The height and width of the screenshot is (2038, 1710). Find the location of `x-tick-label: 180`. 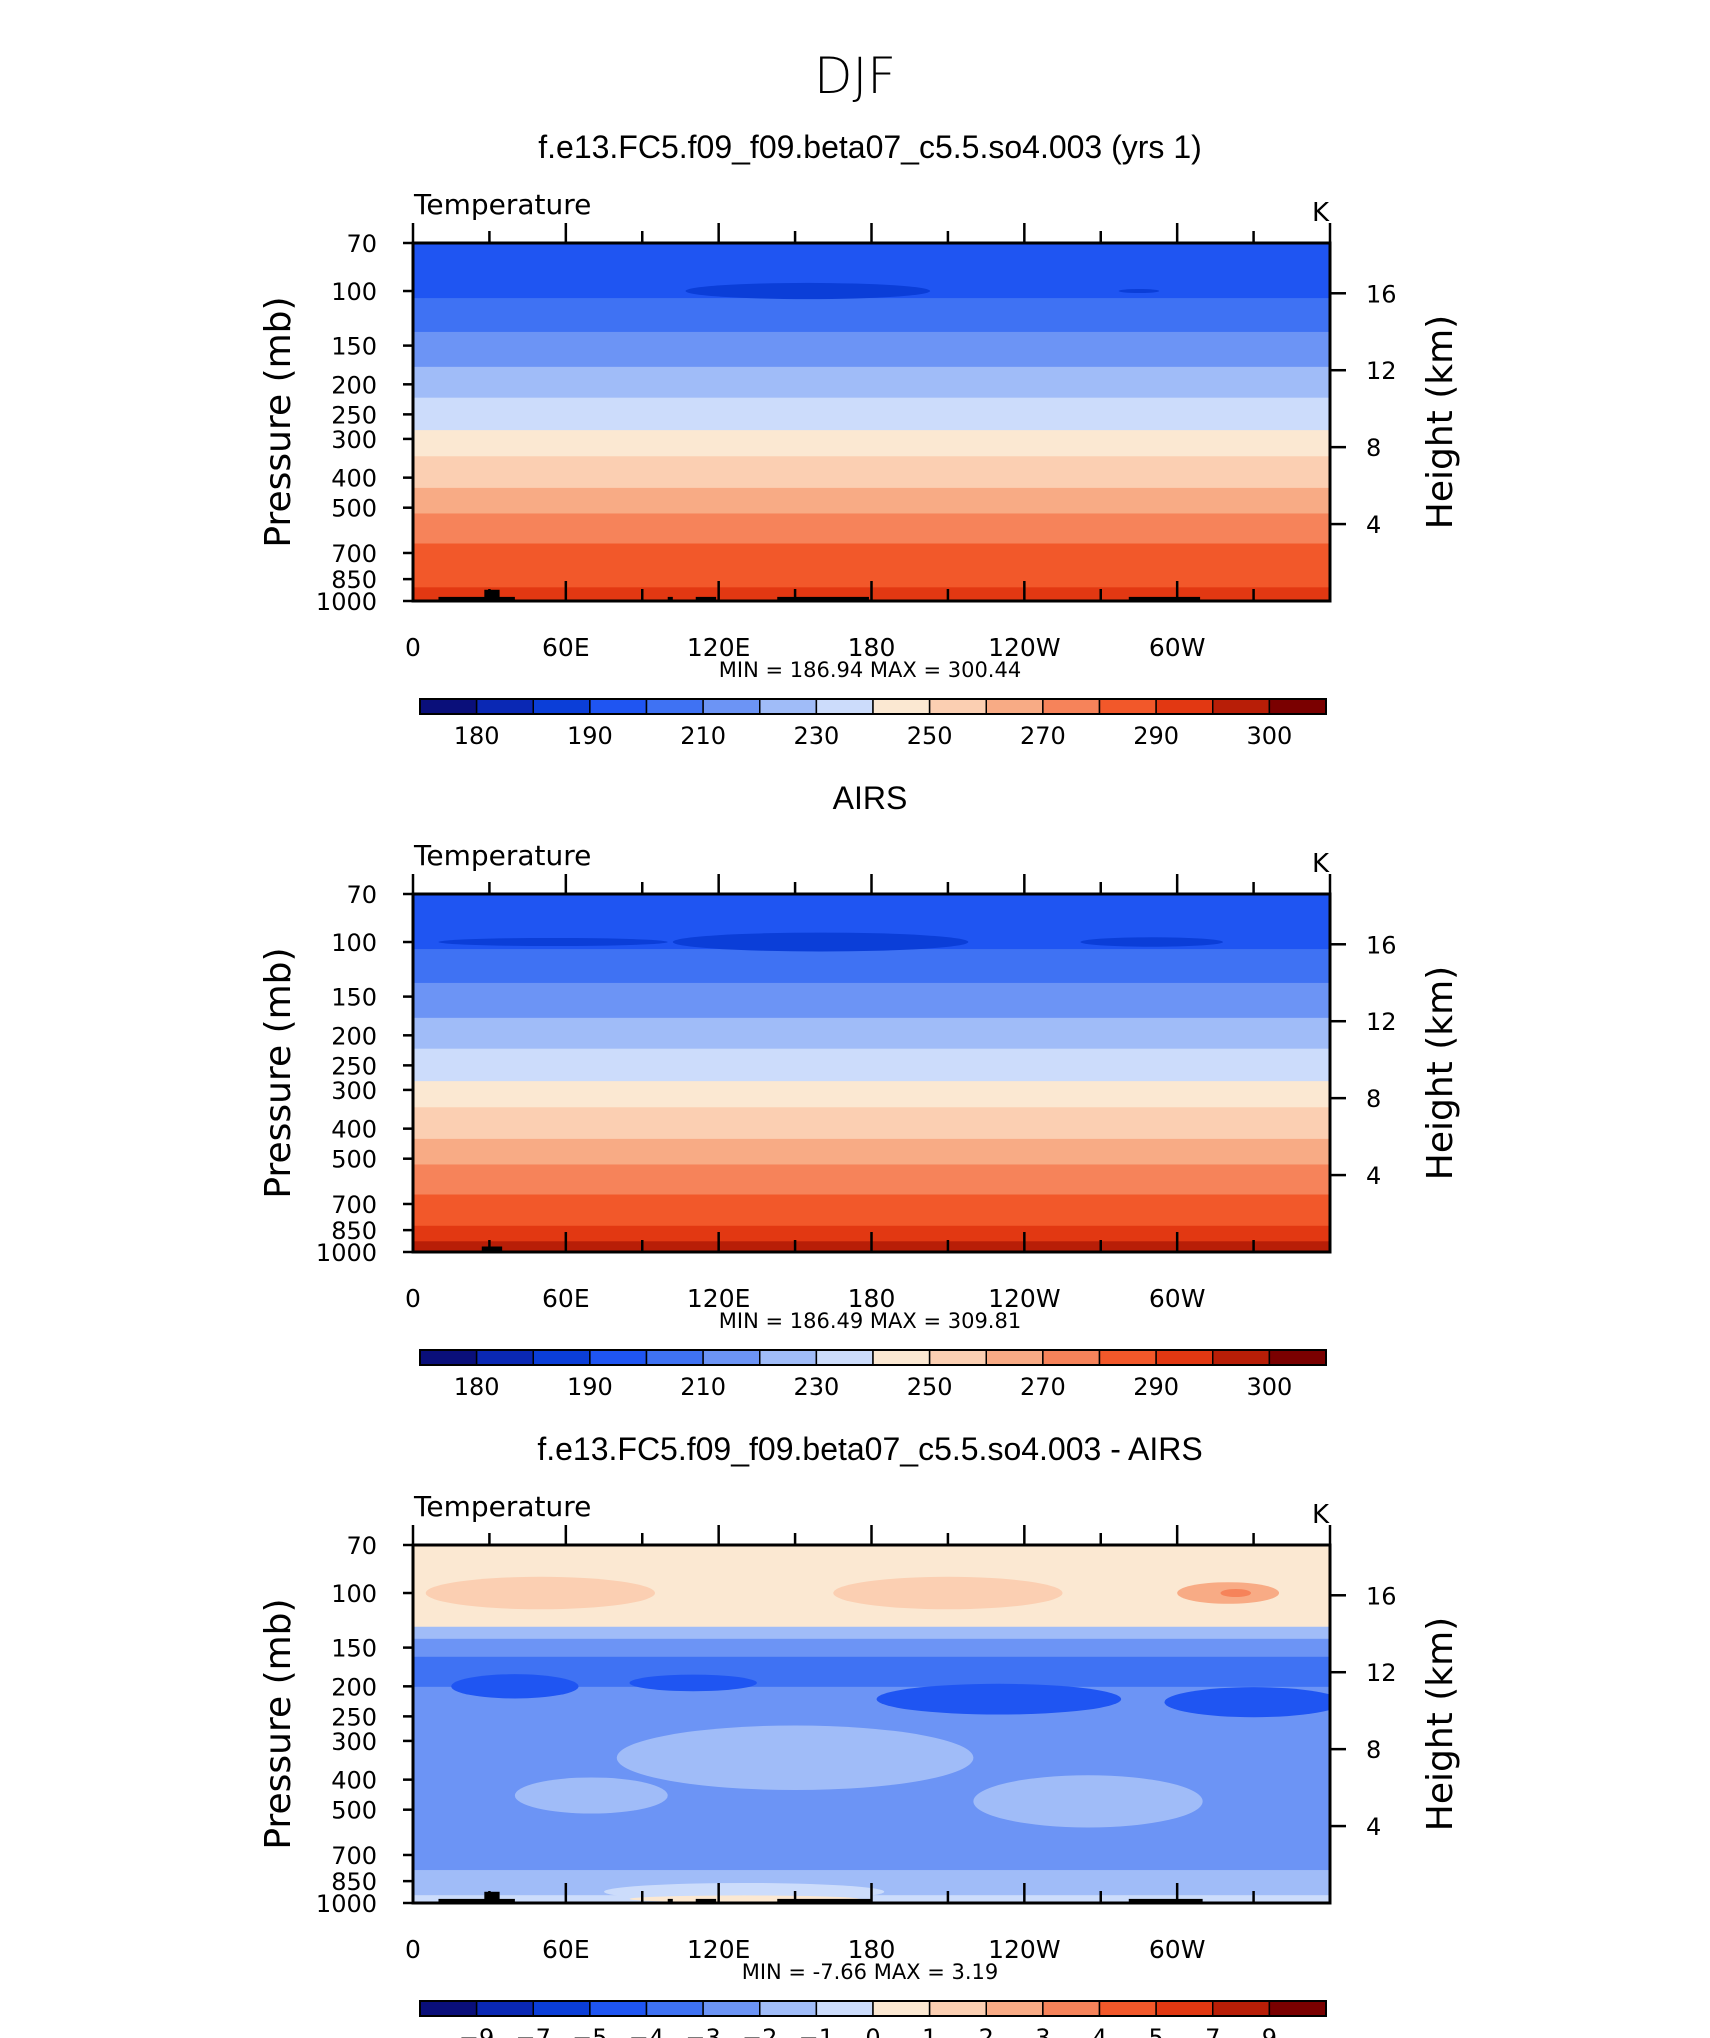

x-tick-label: 180 is located at coordinates (872, 1949).